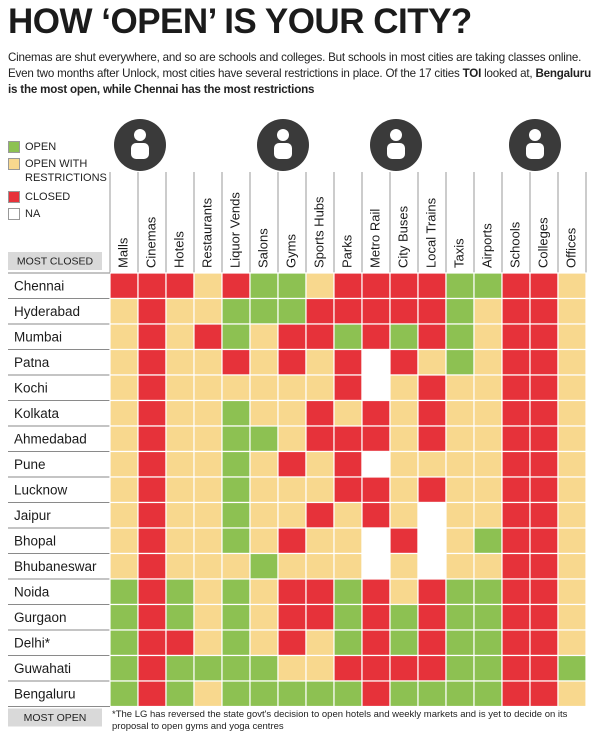  Describe the element at coordinates (430, 232) in the screenshot. I see `column-label: Local Trains` at that location.